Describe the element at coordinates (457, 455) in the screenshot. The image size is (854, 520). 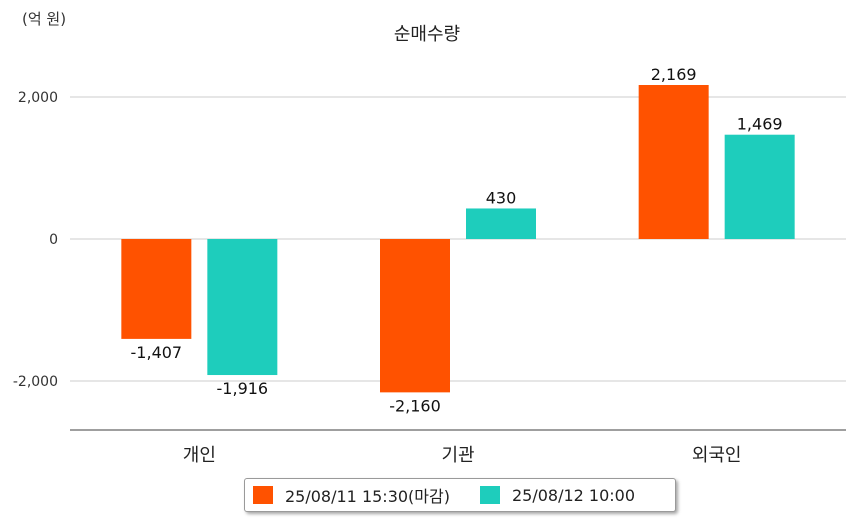
I see `x-tick-label: 기관` at that location.